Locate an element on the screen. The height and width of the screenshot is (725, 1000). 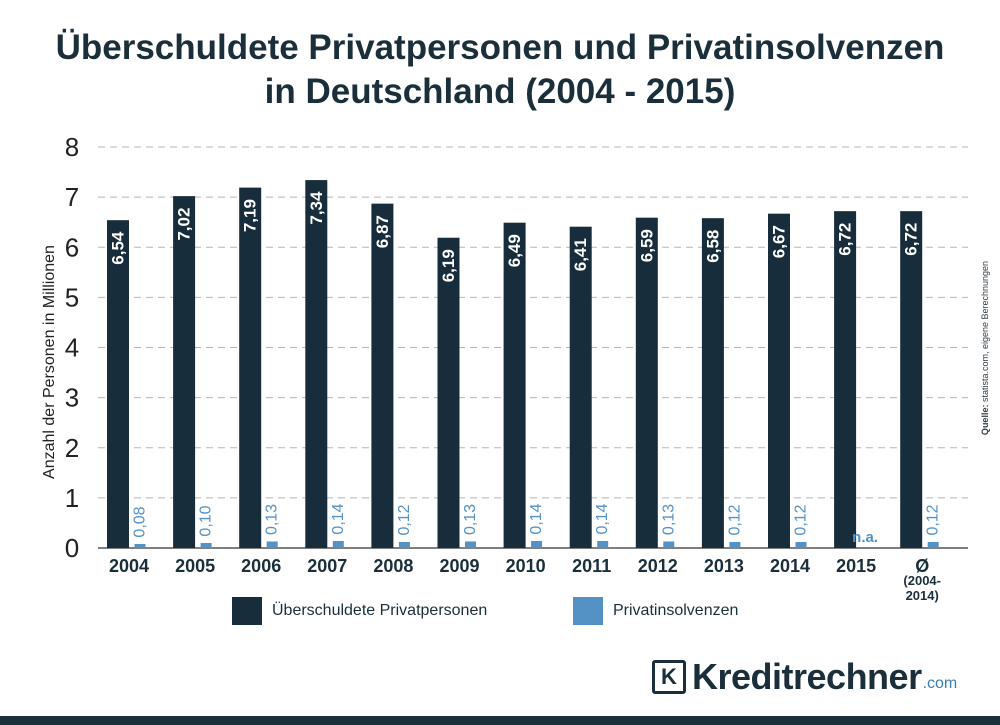
kreditrechner-logo-icon: K is located at coordinates (669, 677).